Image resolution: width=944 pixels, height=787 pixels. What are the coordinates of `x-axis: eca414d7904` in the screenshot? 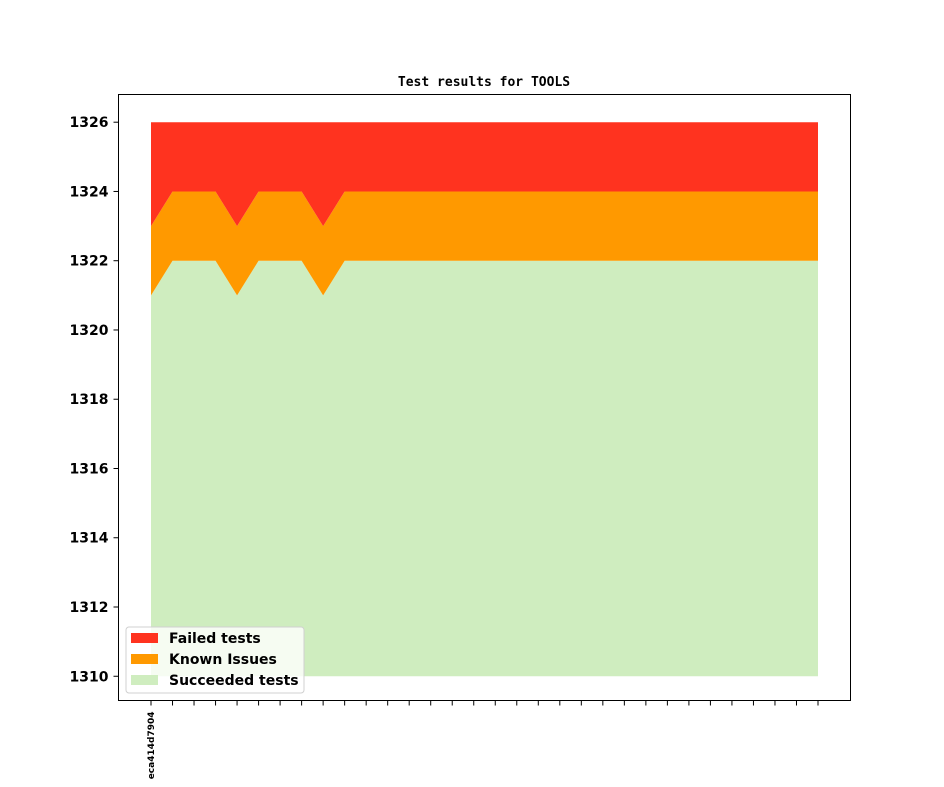 It's located at (483, 740).